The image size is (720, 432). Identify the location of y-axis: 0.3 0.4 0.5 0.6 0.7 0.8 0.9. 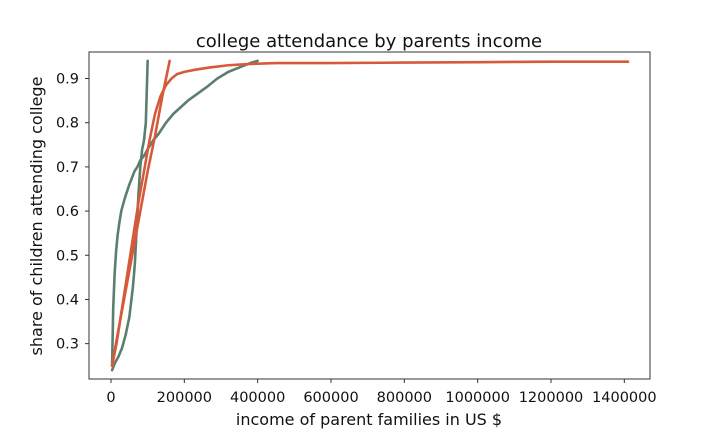
(72, 212).